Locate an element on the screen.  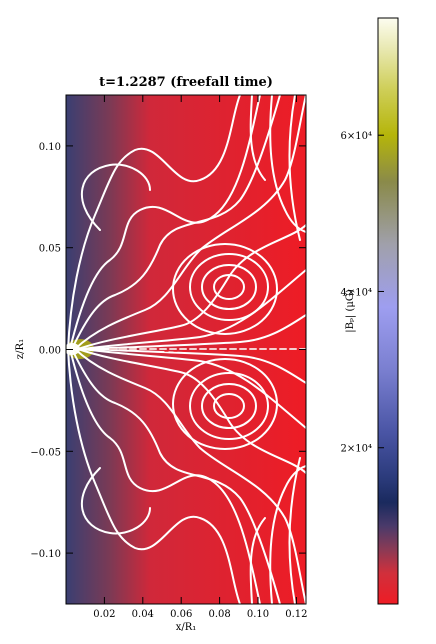
x-tick-label: 0.06 is located at coordinates (181, 614).